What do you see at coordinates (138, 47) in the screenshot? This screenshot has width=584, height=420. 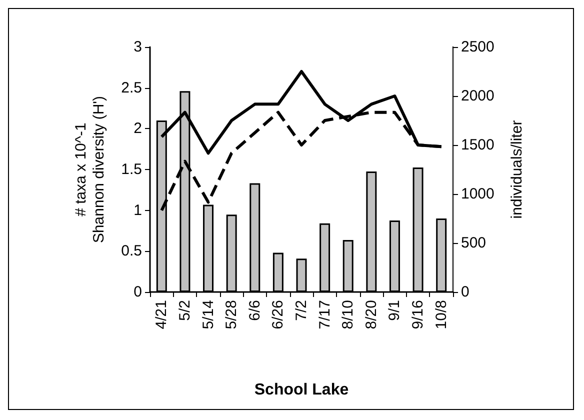 I see `y-tick-label: 3` at bounding box center [138, 47].